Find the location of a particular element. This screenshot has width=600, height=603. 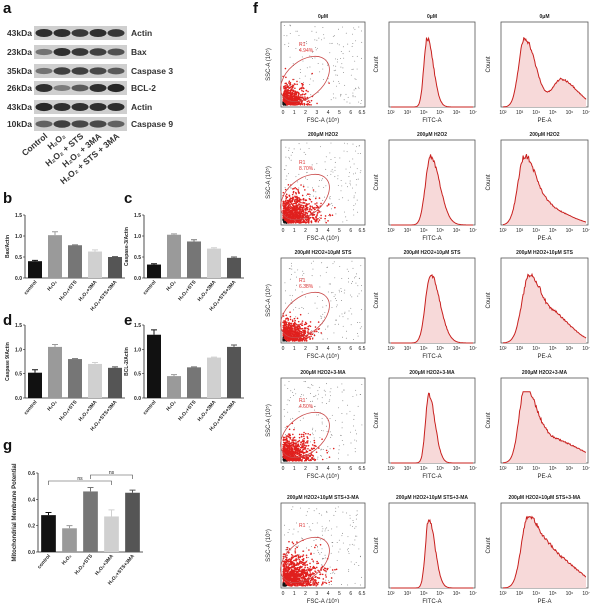

histogram-line is located at coordinates (432, 308).